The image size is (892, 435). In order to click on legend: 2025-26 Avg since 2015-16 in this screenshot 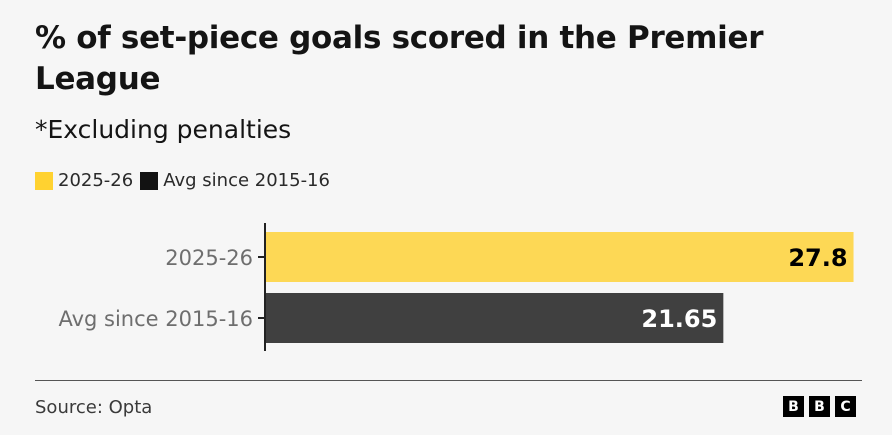, I will do `click(186, 180)`.